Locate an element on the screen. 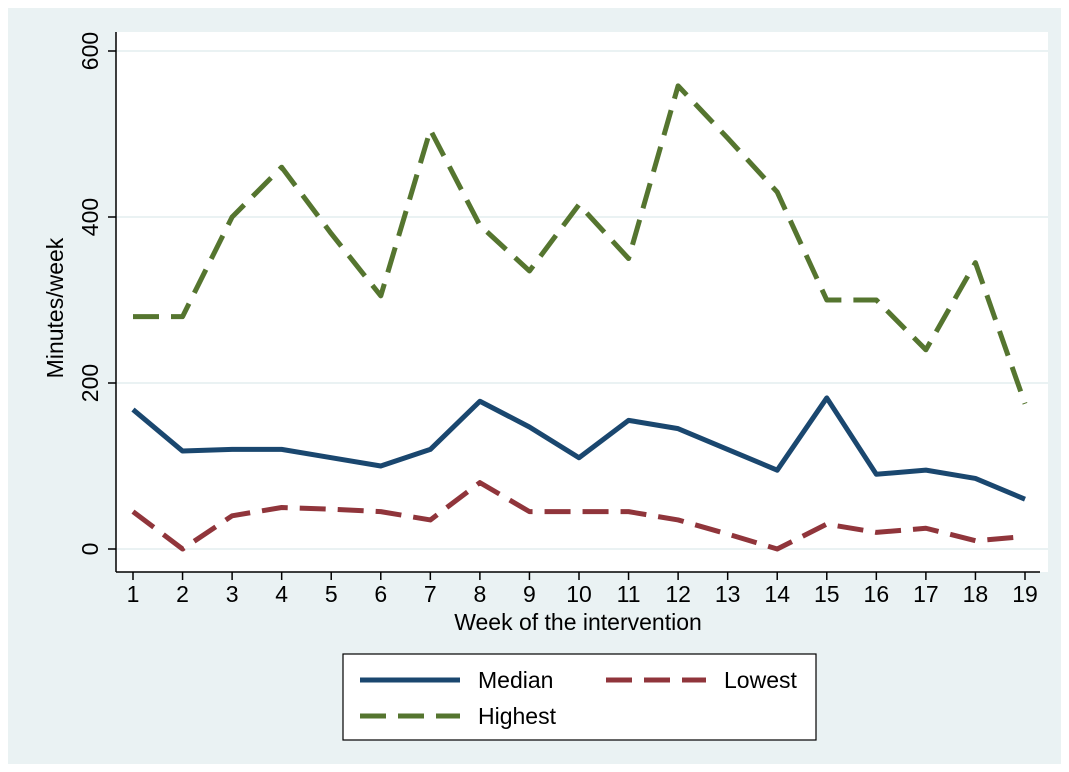 This screenshot has height=772, width=1069. x-tick-label-13: 13 is located at coordinates (728, 594).